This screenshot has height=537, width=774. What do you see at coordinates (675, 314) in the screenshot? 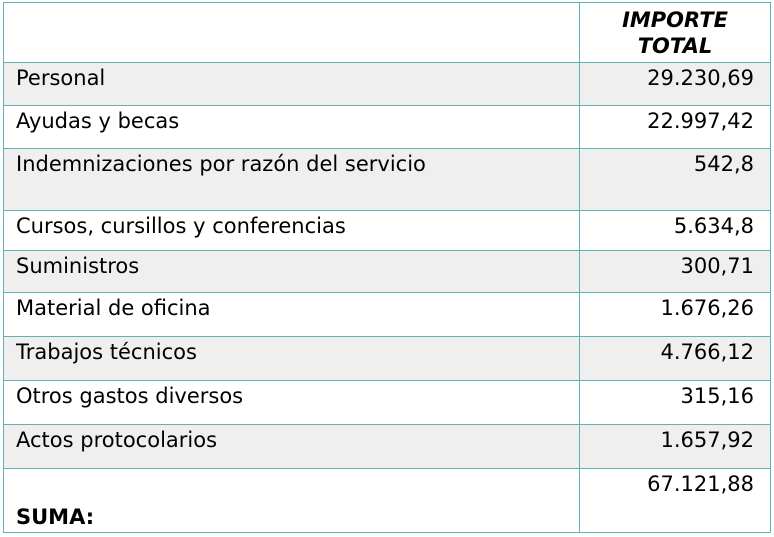
I see `row-amount: 1.676,26` at bounding box center [675, 314].